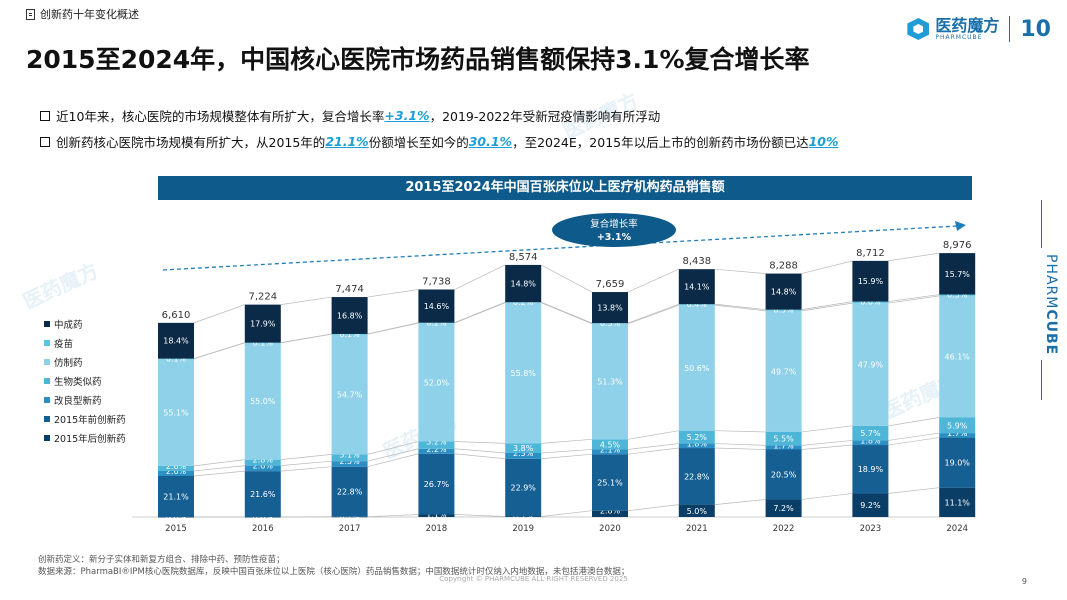  What do you see at coordinates (436, 514) in the screenshot?
I see `data-label: 1.1%` at bounding box center [436, 514].